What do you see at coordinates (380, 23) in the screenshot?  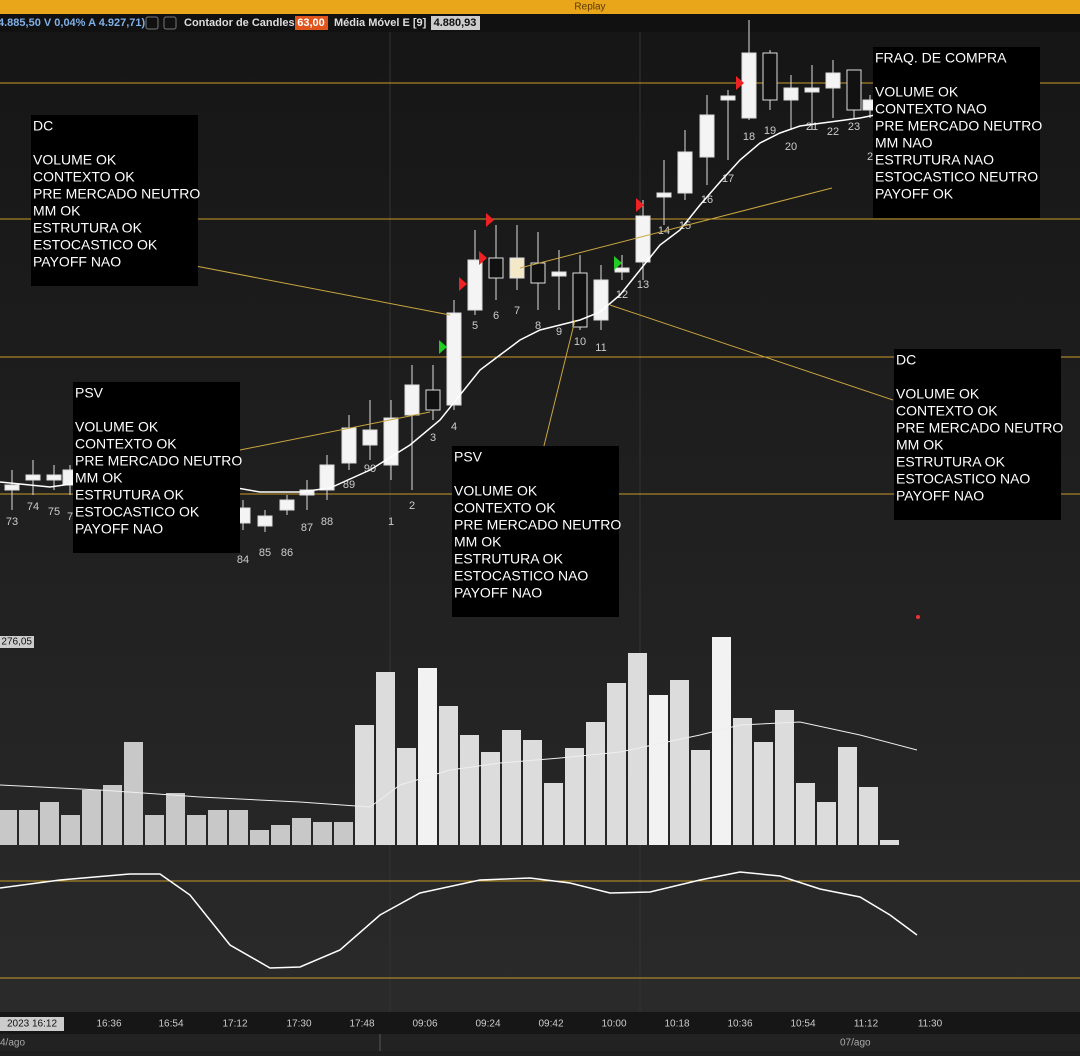 I see `indicator-label: Média Móvel E [9]` at bounding box center [380, 23].